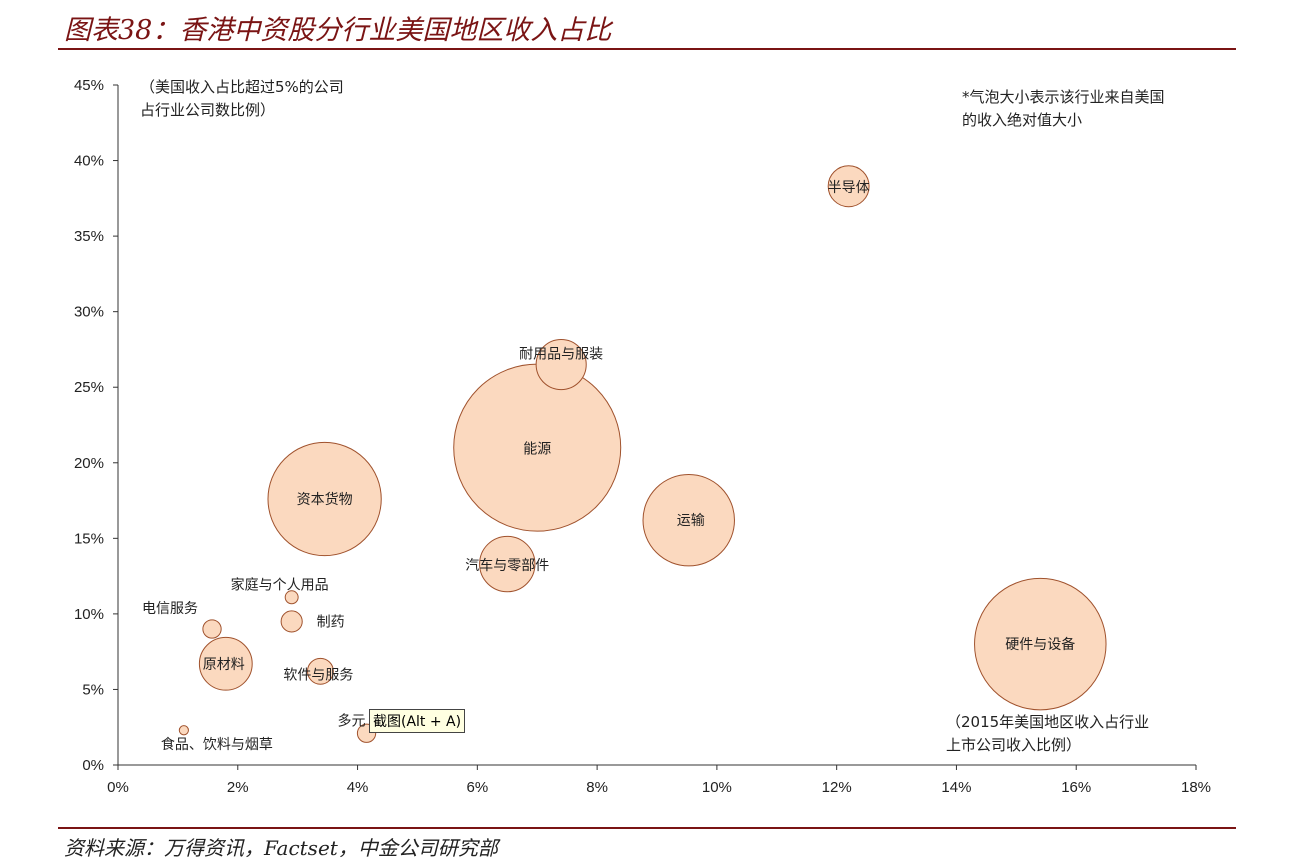 Image resolution: width=1309 pixels, height=868 pixels. I want to click on x-tick-label: 0%, so click(118, 787).